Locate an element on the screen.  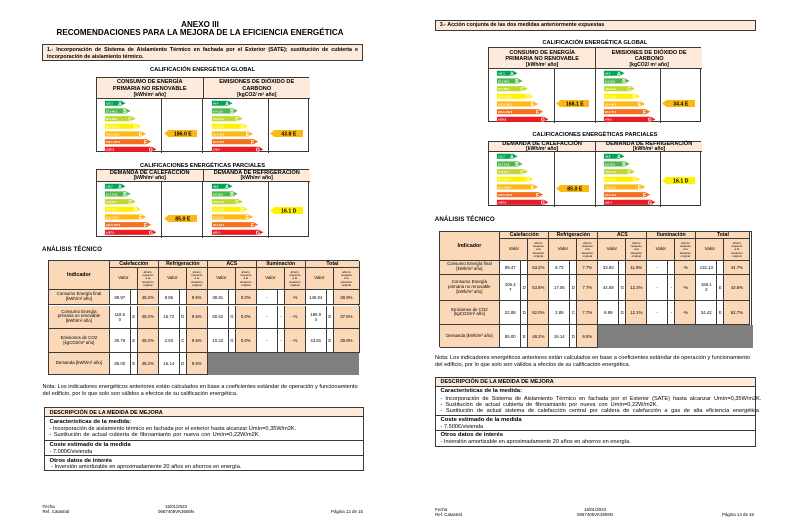
svg-text: 21.1-32.4 is located at coordinates (611, 96).